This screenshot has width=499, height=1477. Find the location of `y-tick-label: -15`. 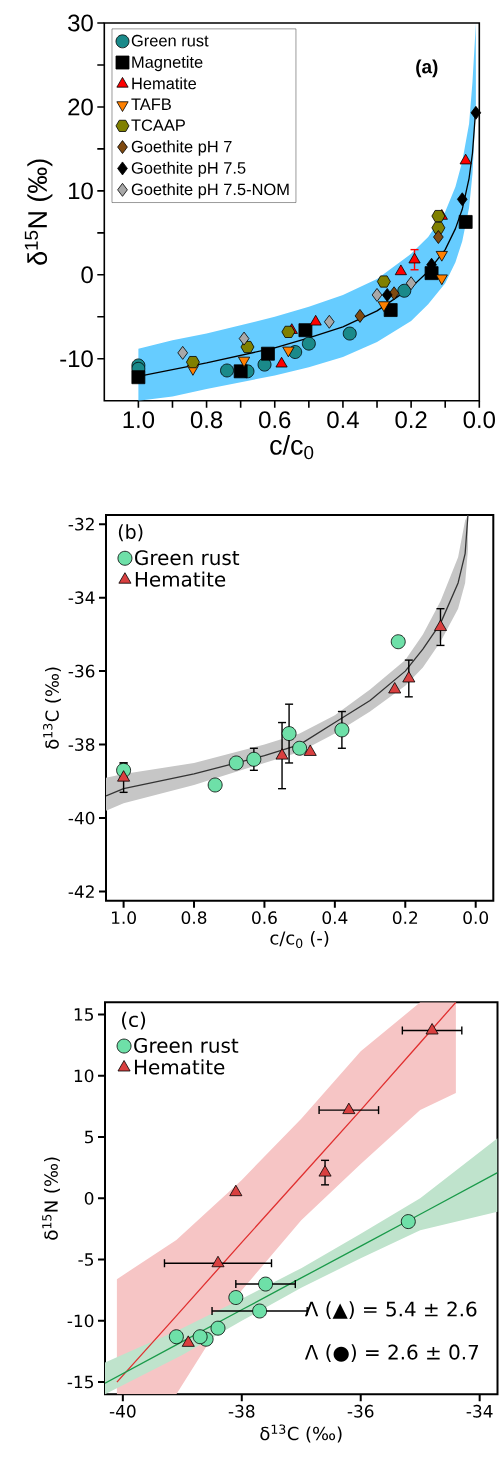

y-tick-label: -15 is located at coordinates (80, 1382).